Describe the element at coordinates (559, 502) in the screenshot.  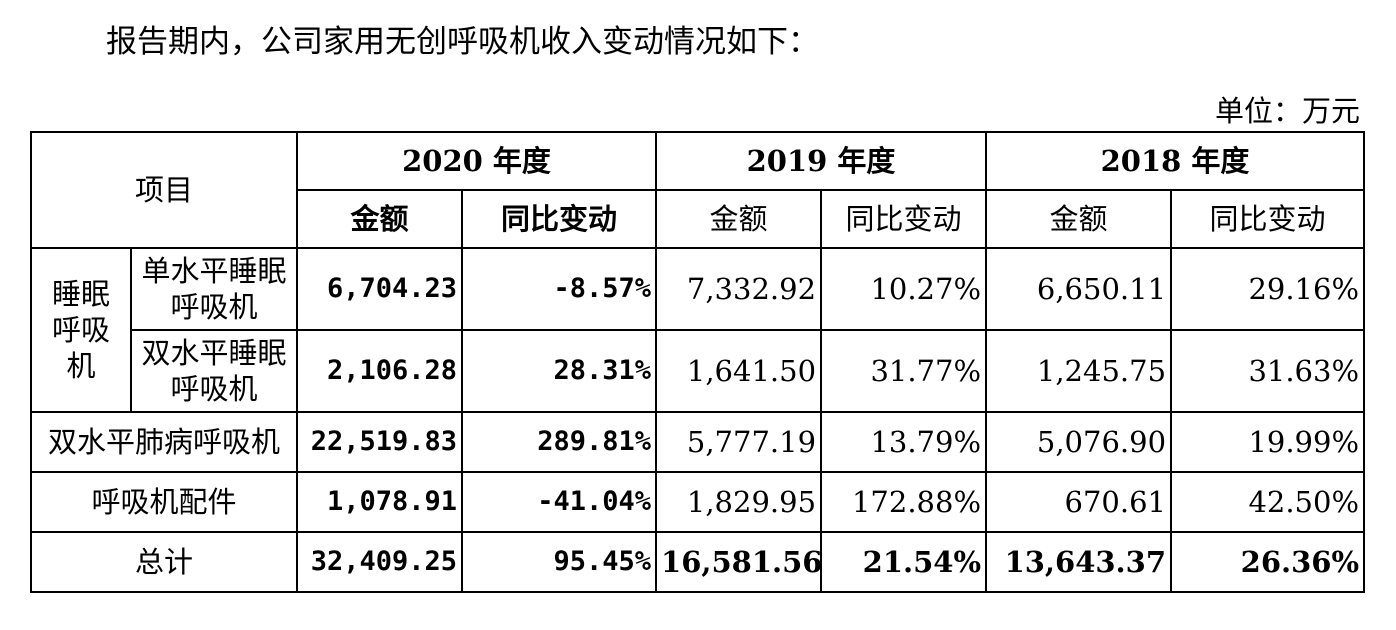
I see `cell-change-2020: -41.04%` at that location.